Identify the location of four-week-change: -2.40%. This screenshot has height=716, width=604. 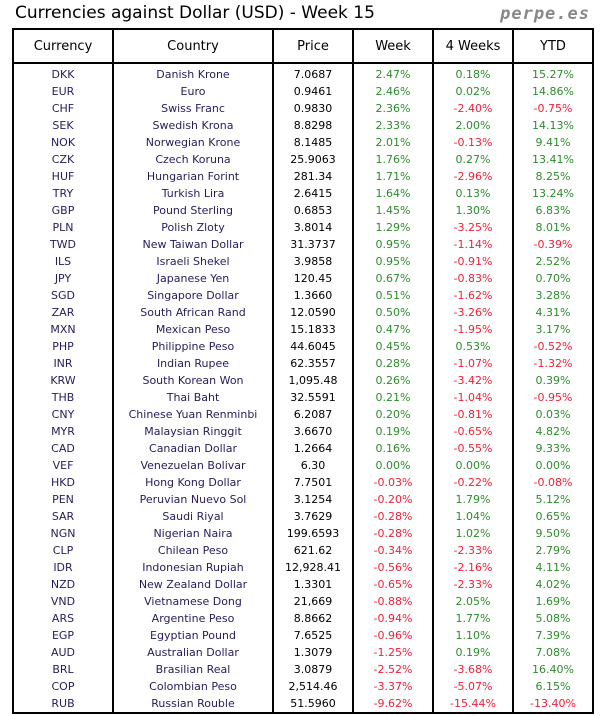
(473, 108).